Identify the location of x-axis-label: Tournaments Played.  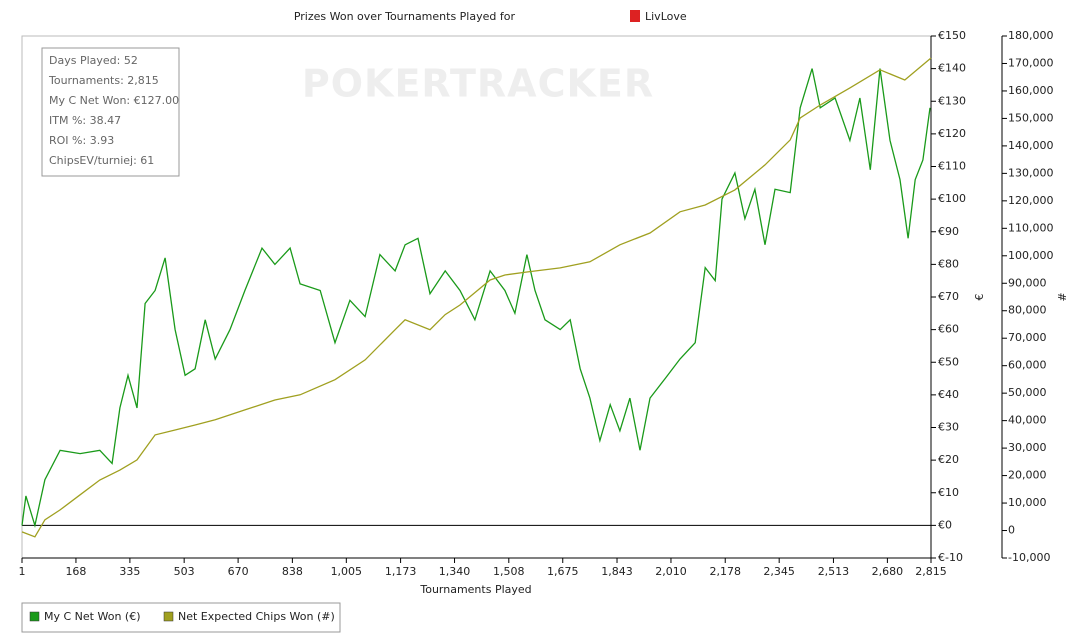
(475, 589).